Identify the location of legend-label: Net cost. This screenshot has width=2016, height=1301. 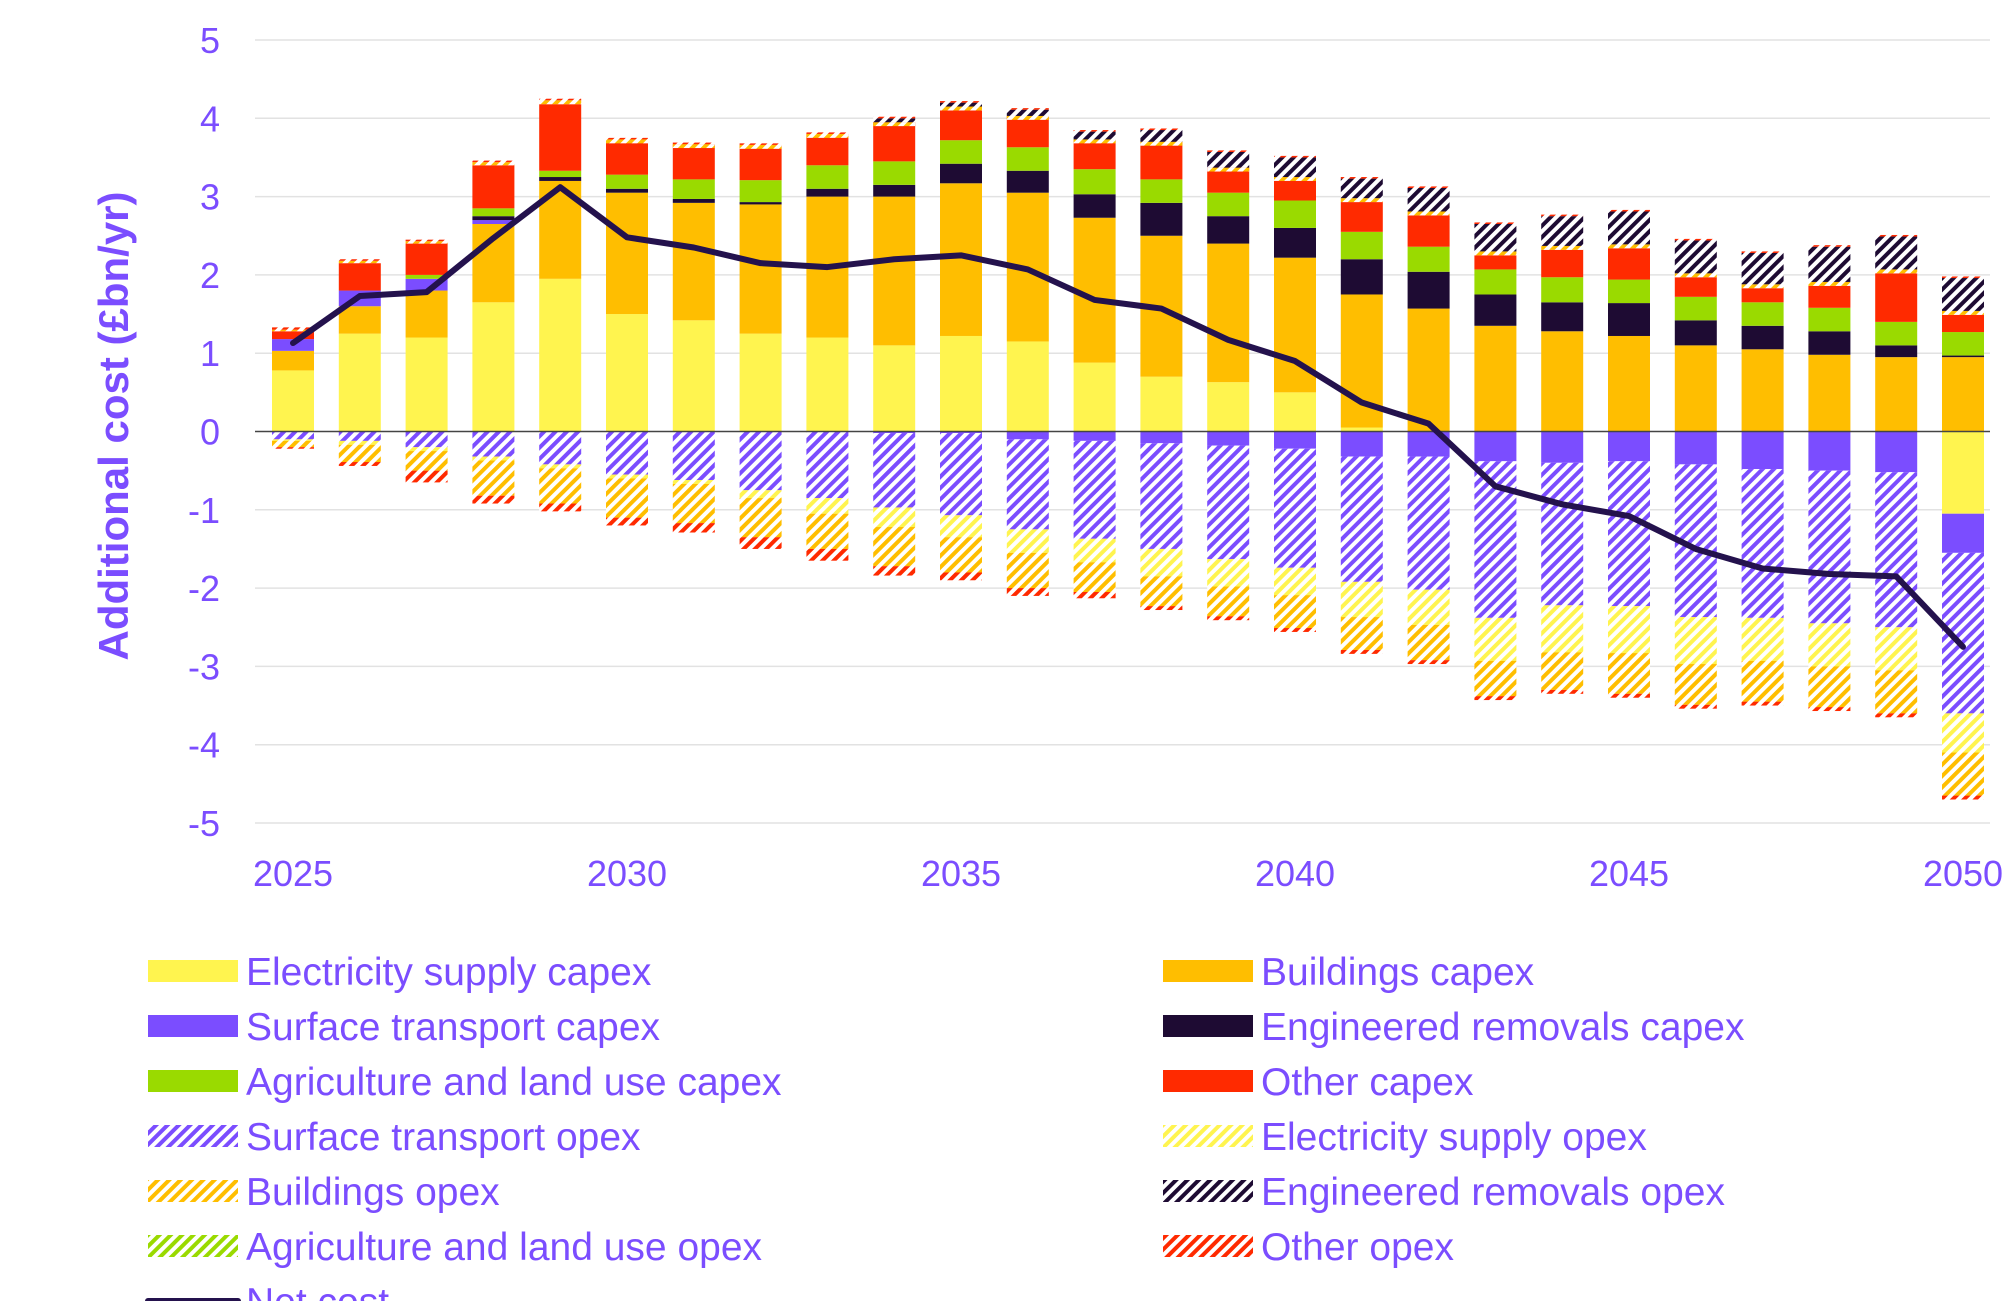
(317, 1291).